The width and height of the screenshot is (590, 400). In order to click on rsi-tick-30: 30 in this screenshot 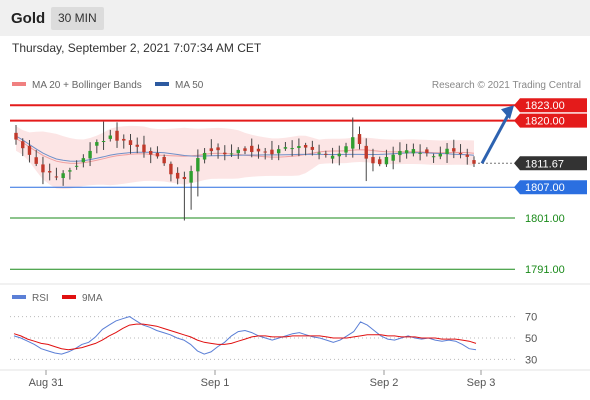, I will do `click(531, 360)`.